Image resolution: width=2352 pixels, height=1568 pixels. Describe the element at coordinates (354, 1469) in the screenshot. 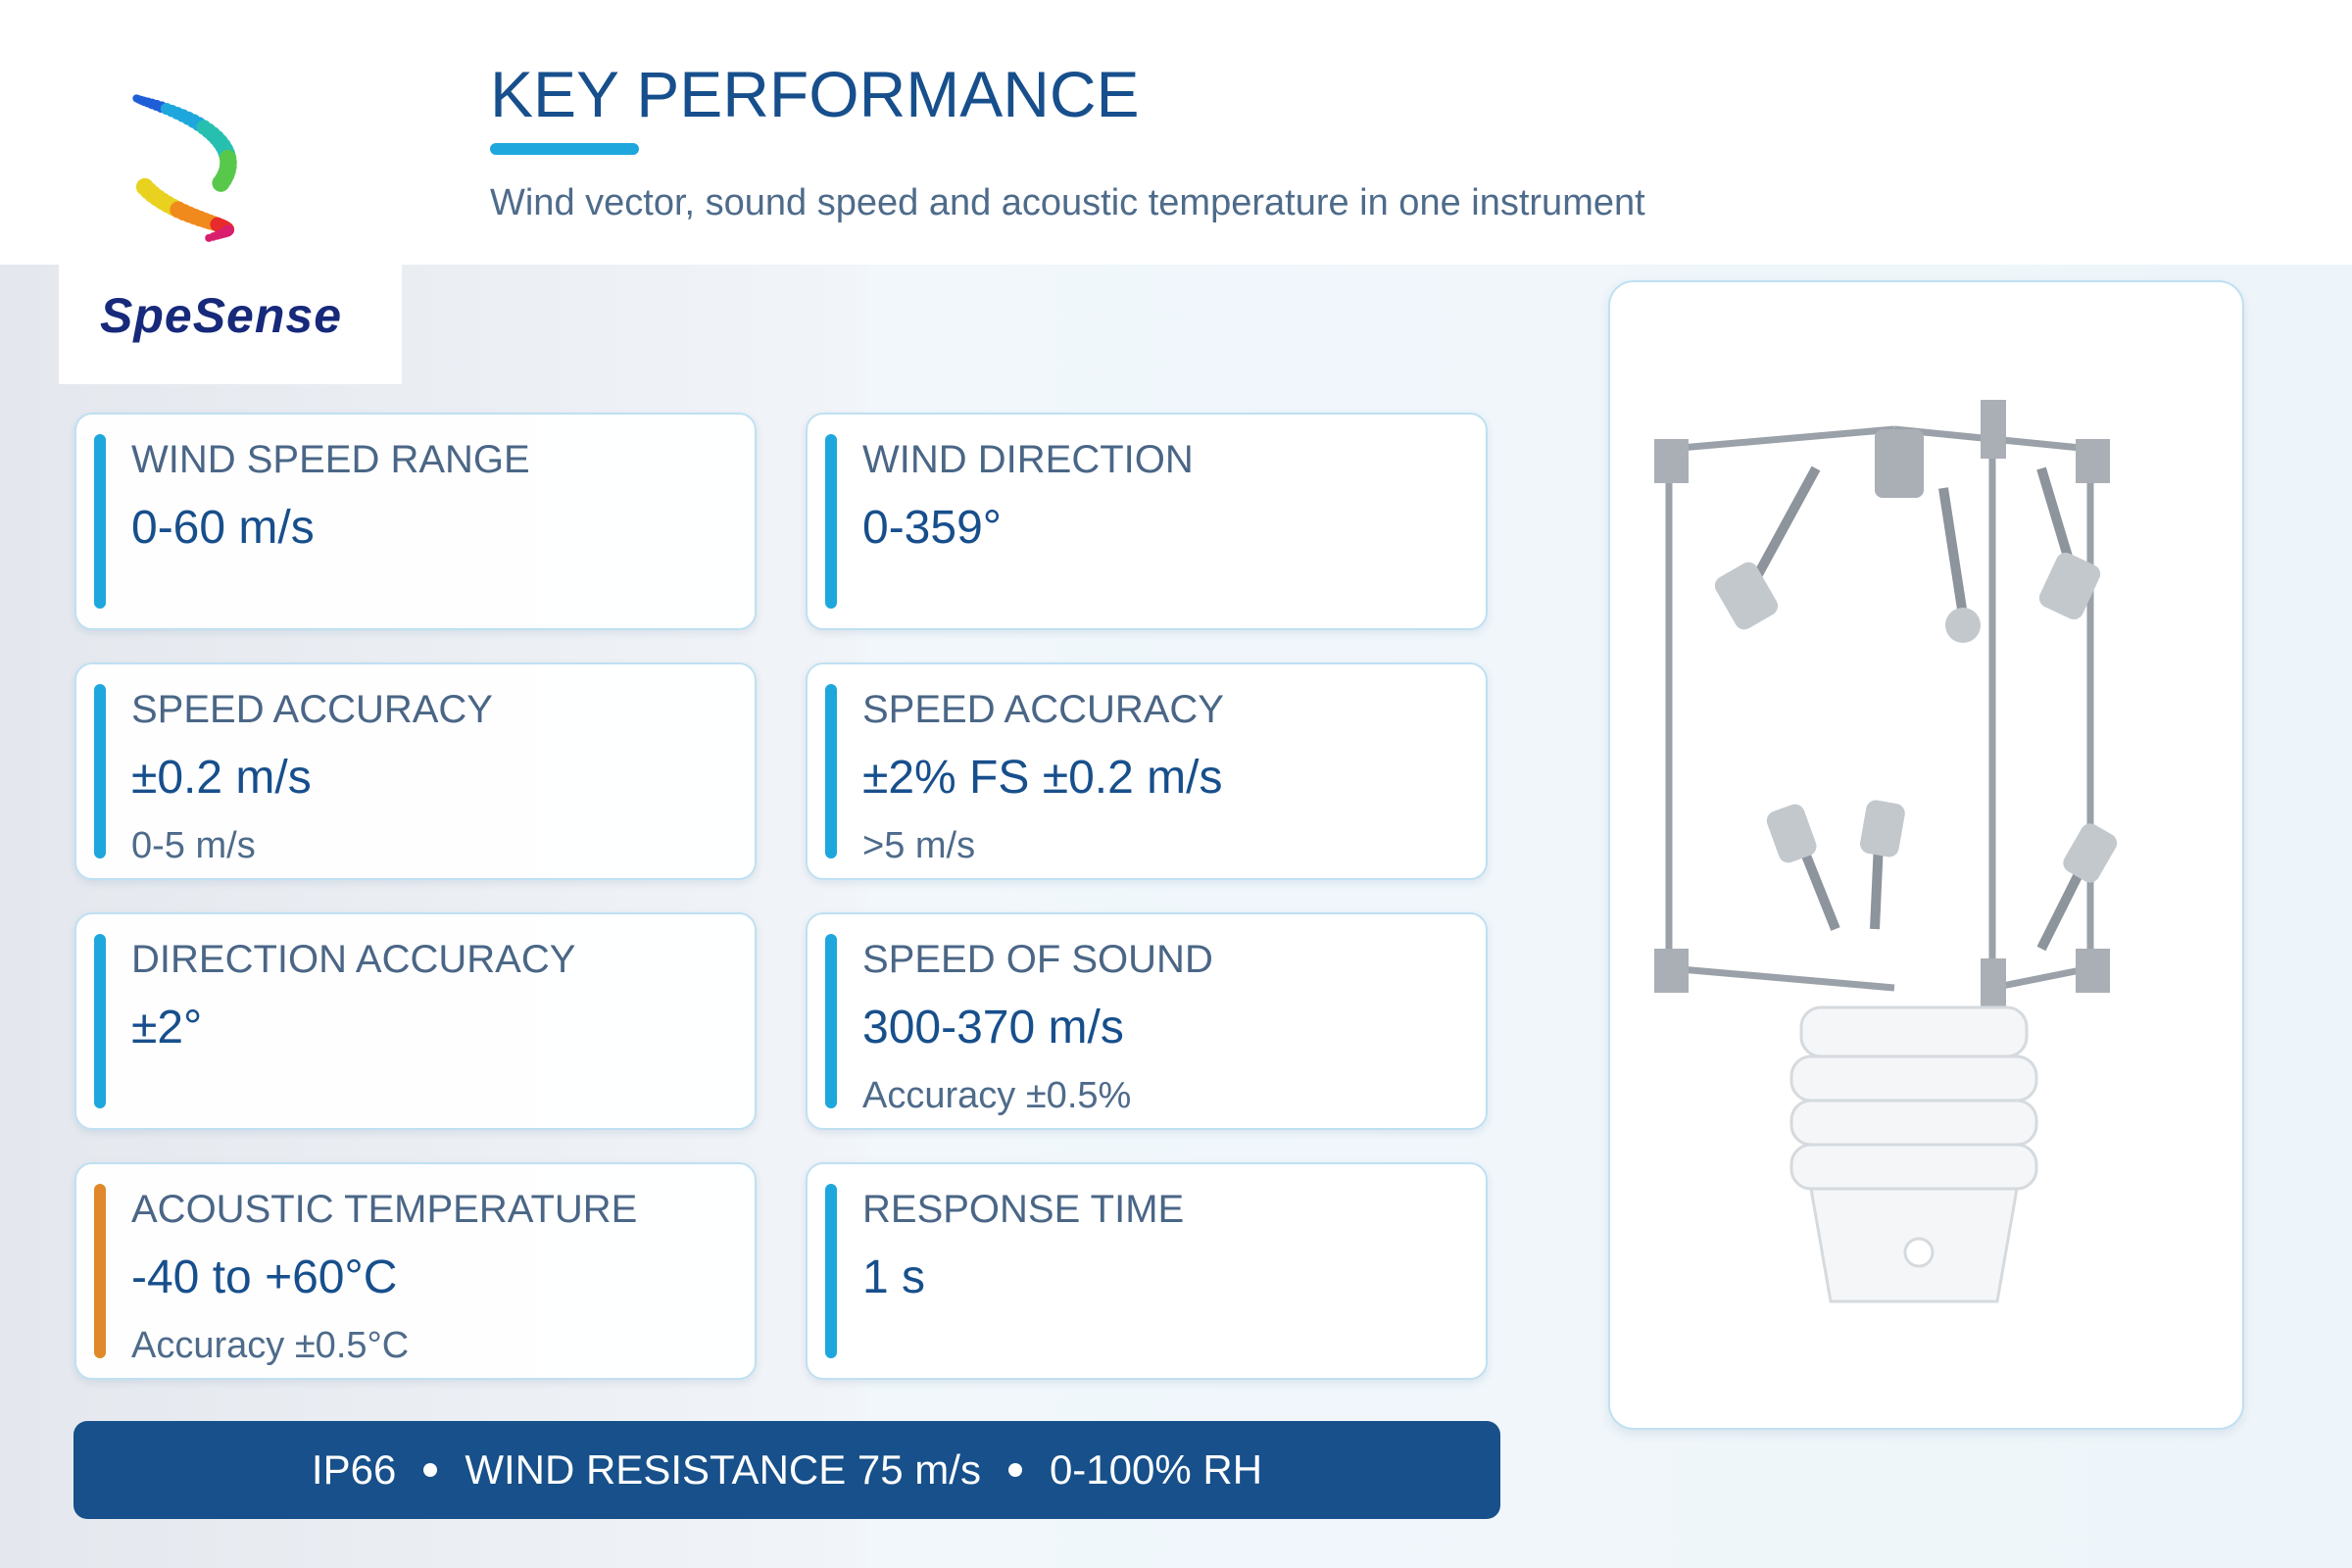

I see `footer-item: IP66` at that location.